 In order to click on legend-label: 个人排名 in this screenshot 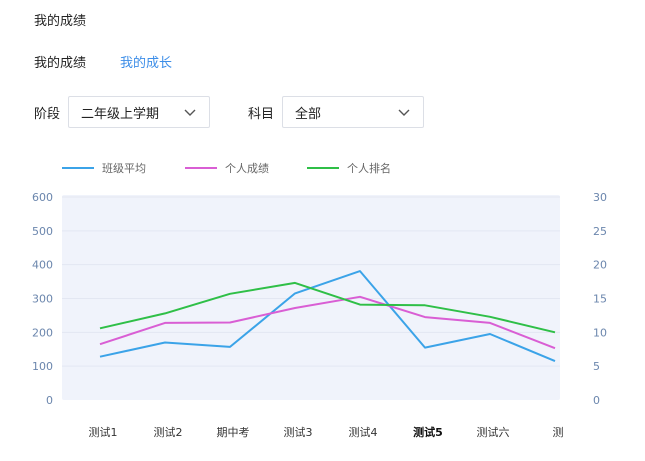, I will do `click(369, 168)`.